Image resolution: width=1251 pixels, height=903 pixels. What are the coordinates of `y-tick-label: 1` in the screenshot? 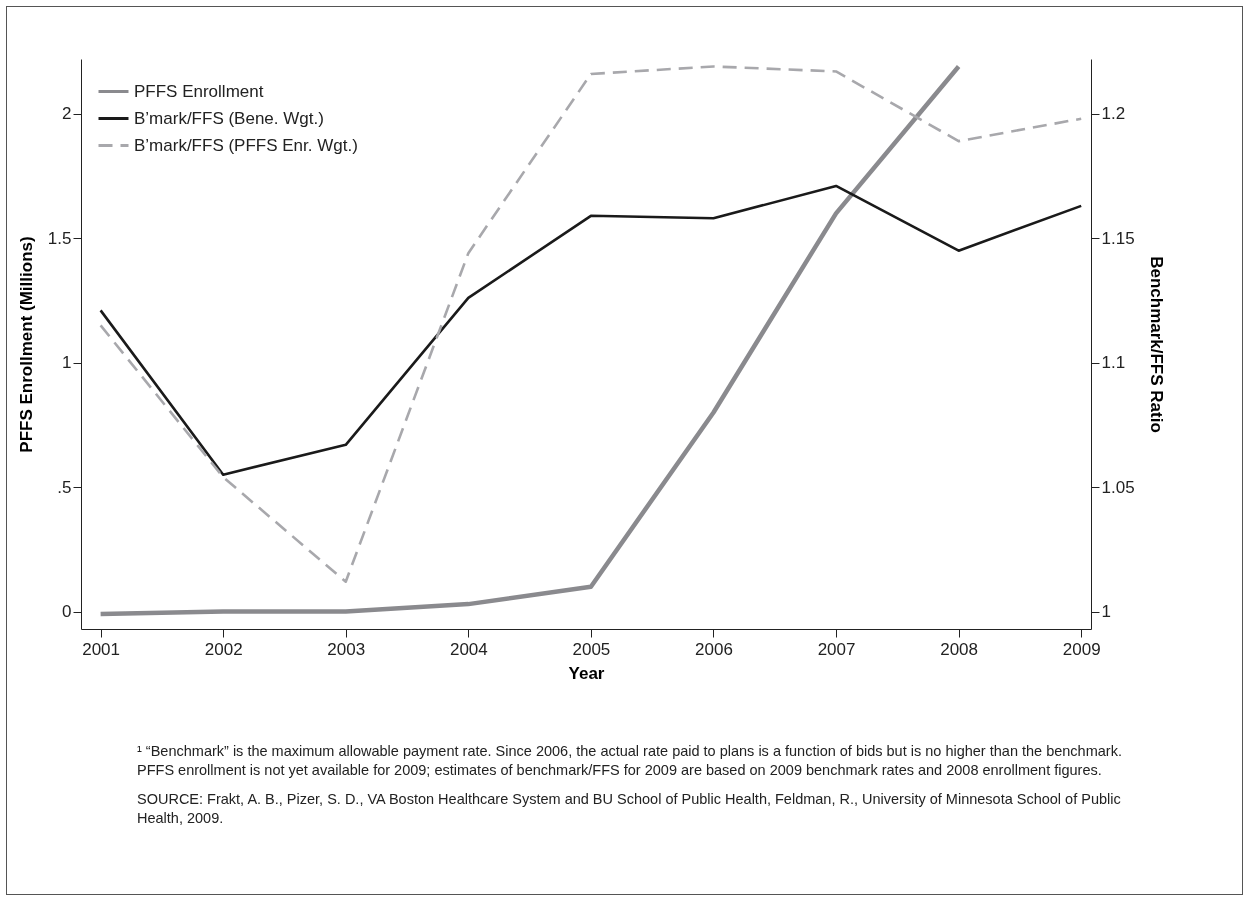 It's located at (67, 363).